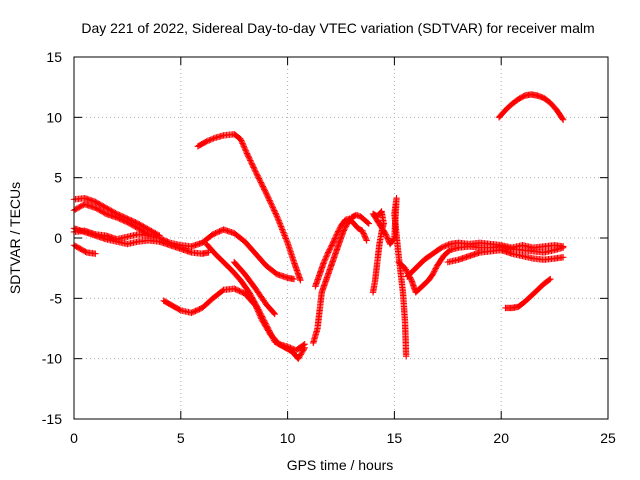  I want to click on x-axis-label: GPS time / hours, so click(340, 465).